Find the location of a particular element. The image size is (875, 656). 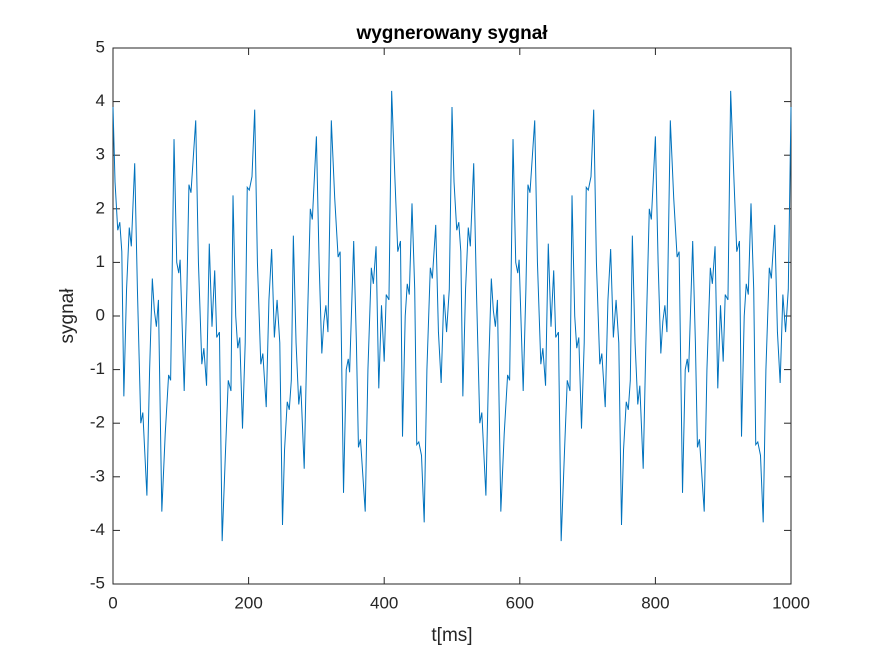

y-tick-label: 0 is located at coordinates (100, 314).